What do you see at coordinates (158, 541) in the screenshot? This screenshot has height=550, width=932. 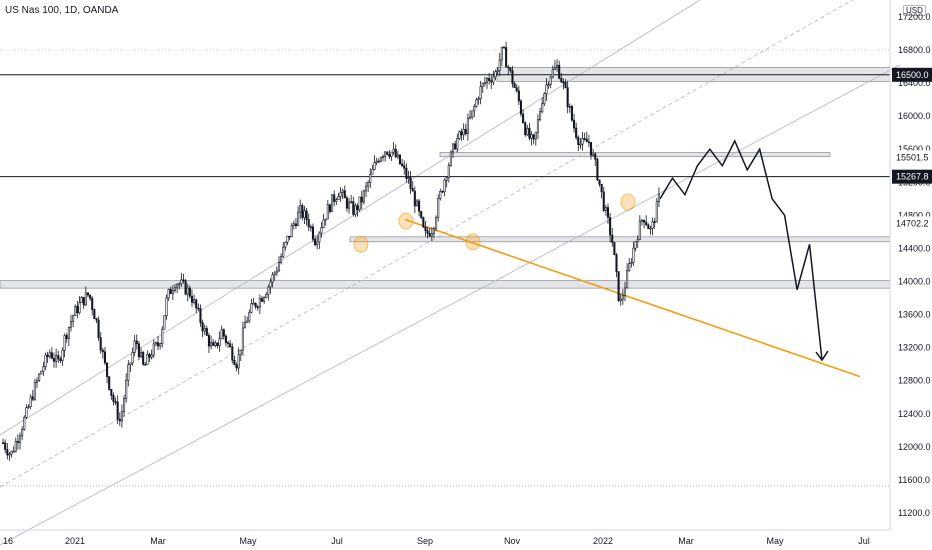 I see `x-tick-label: Mar` at bounding box center [158, 541].